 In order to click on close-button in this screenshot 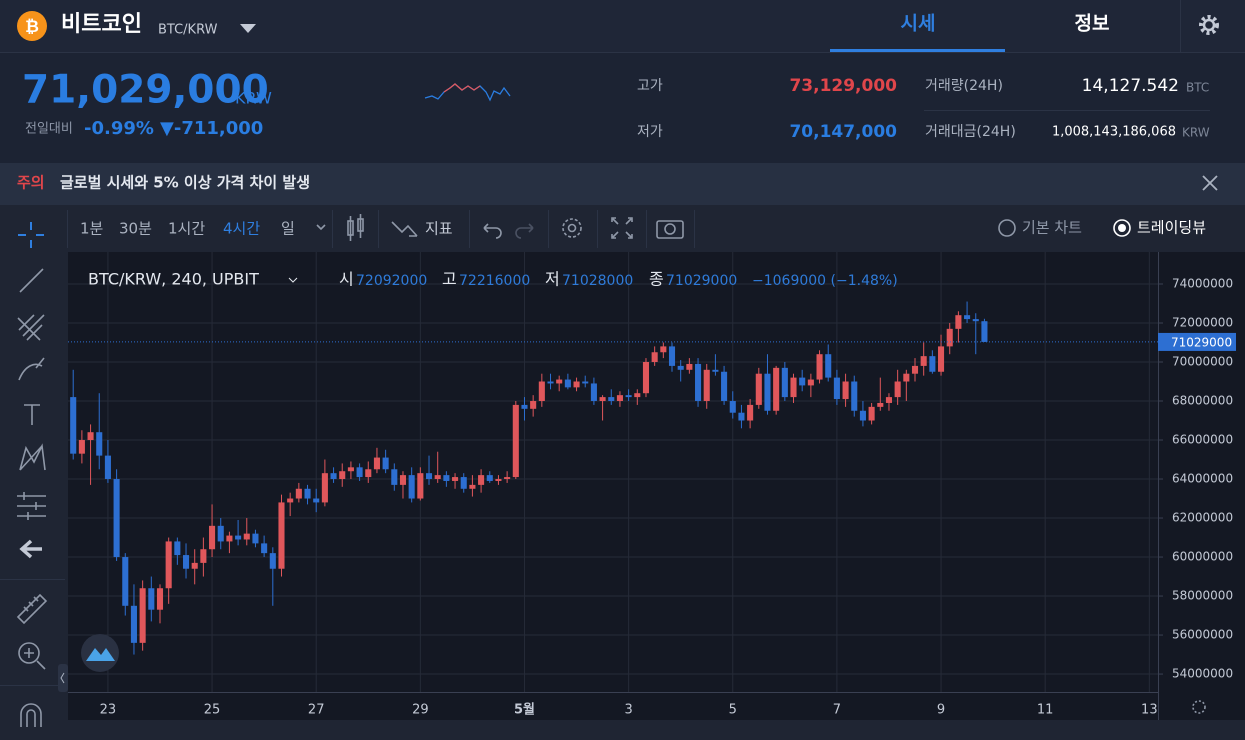, I will do `click(1210, 183)`.